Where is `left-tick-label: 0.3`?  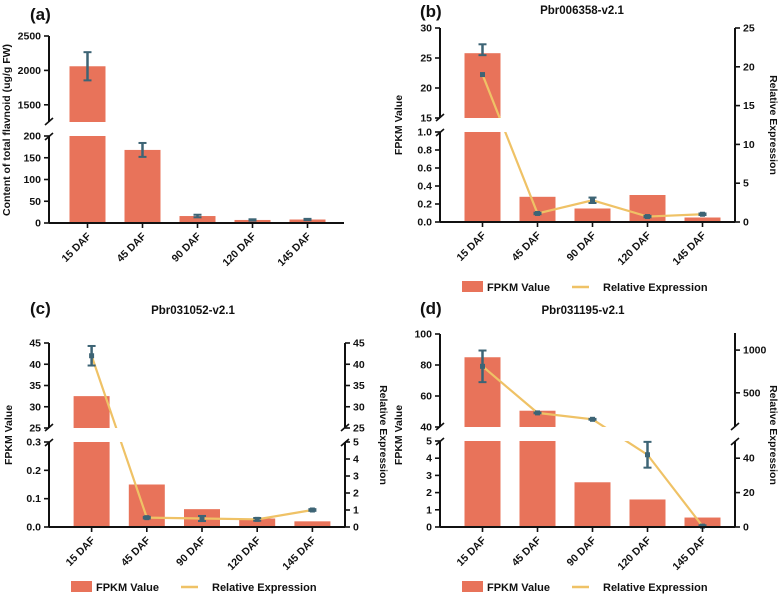
left-tick-label: 0.3 is located at coordinates (33, 443).